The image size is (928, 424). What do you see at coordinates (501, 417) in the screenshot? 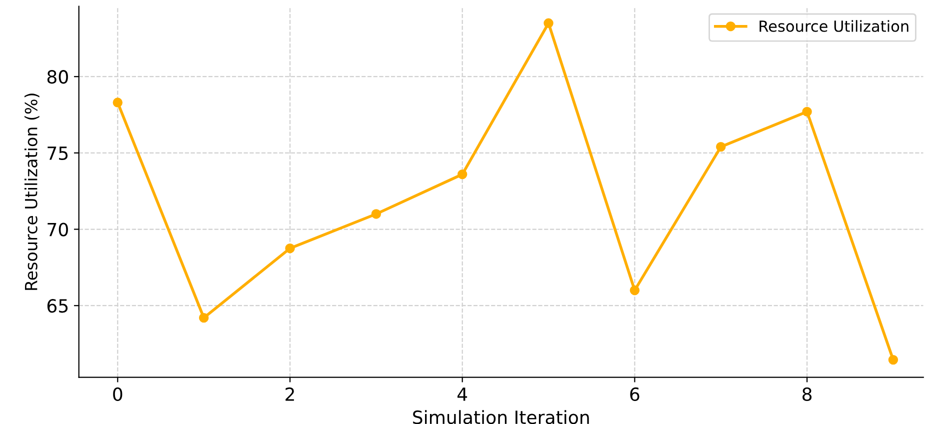
I see `x-axis-title: Simulation Iteration` at bounding box center [501, 417].